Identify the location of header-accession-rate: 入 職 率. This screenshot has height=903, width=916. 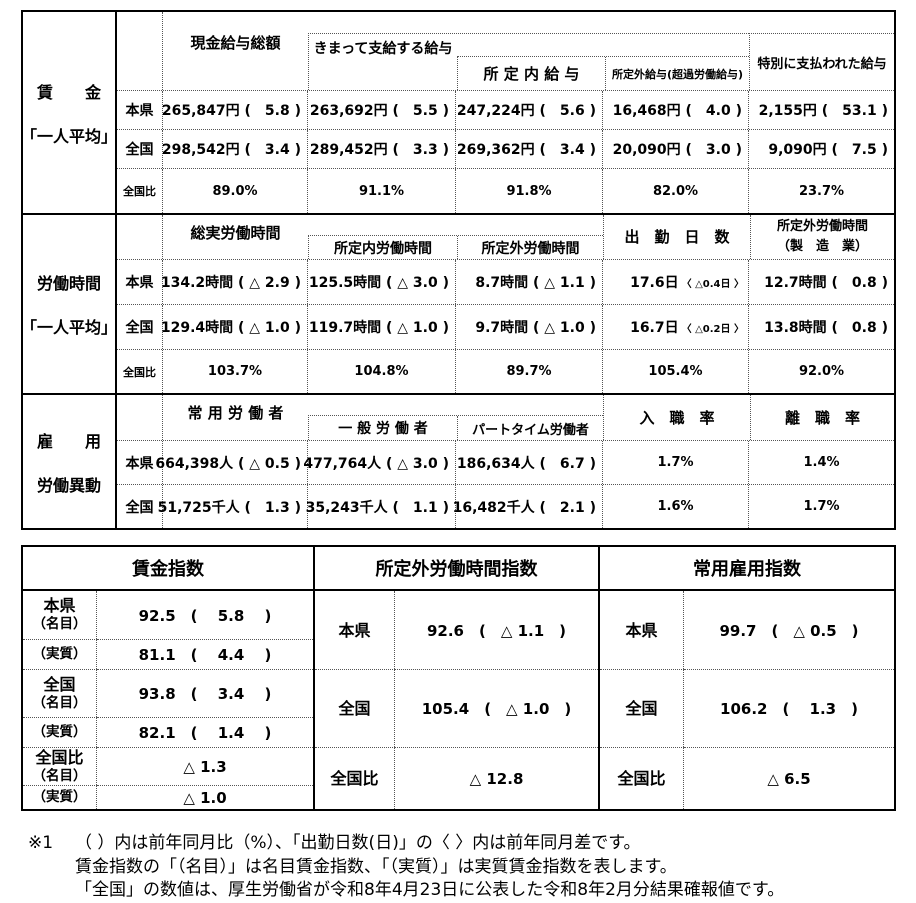
(676, 417).